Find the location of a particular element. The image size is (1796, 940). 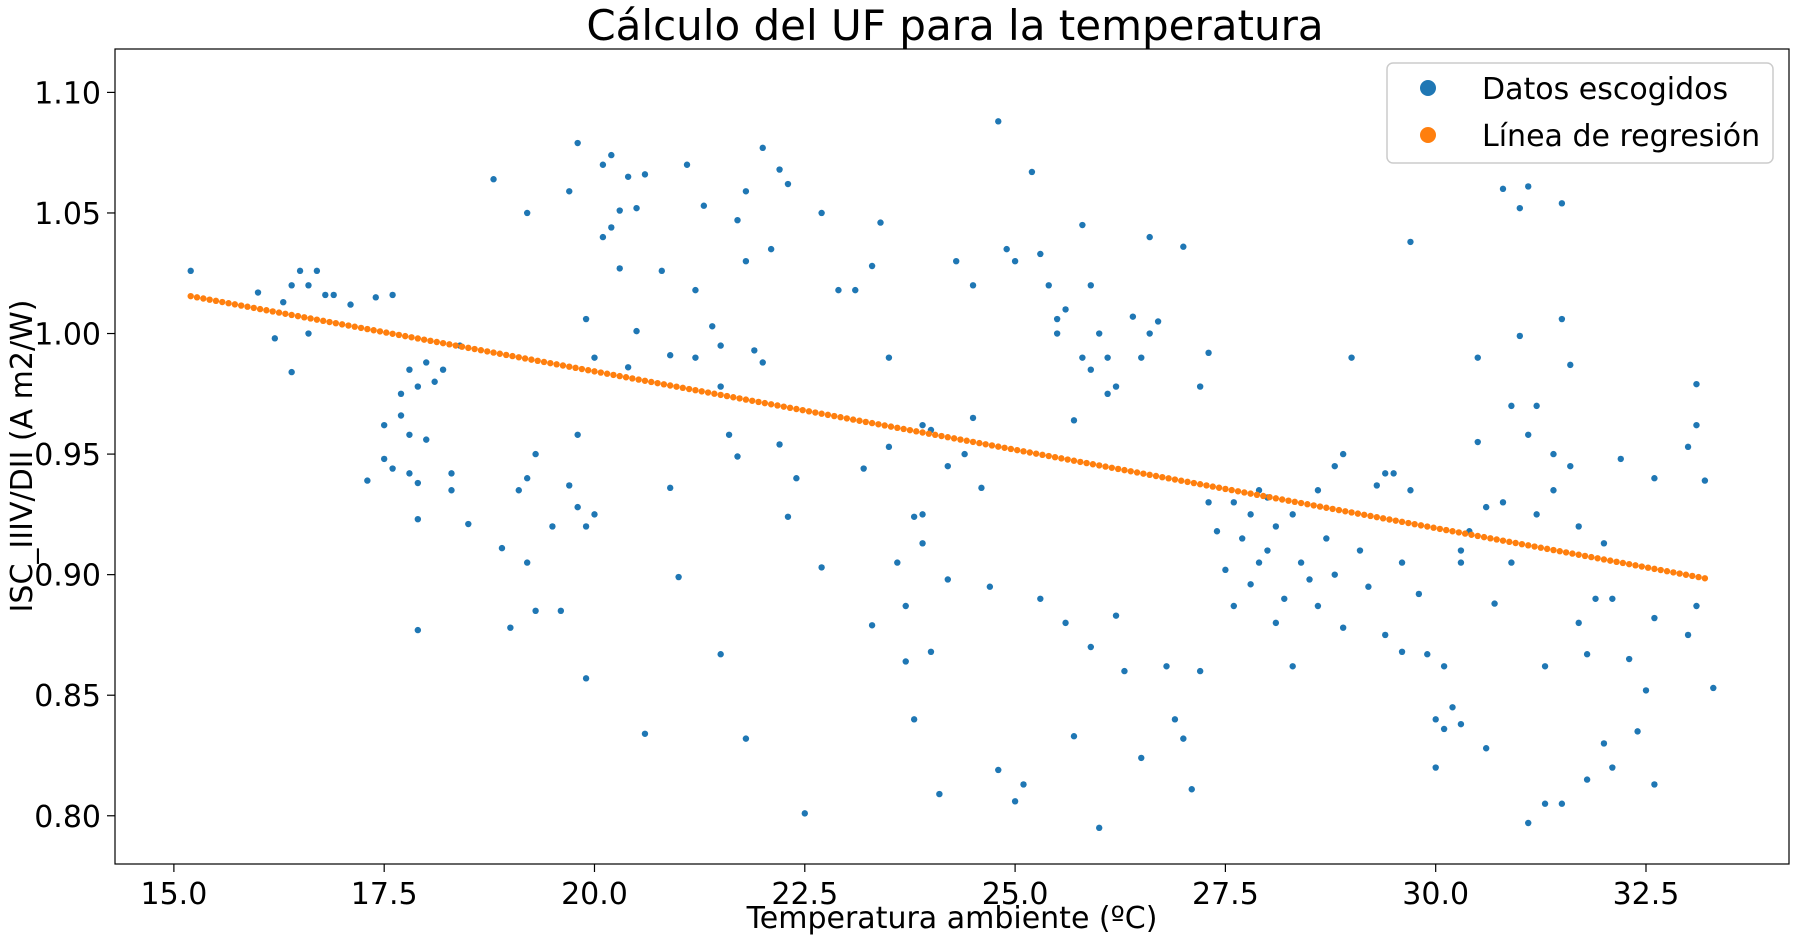

y-tick-label: 1.05 is located at coordinates (67, 214).